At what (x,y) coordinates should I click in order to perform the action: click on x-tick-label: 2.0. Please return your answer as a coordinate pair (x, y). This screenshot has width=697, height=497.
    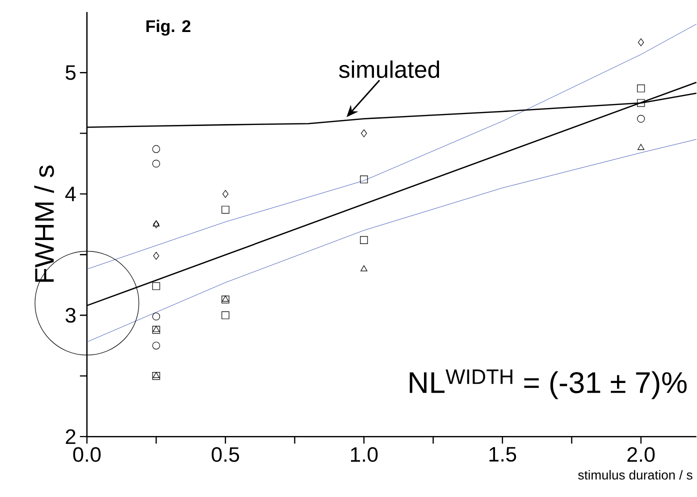
    Looking at the image, I should click on (641, 454).